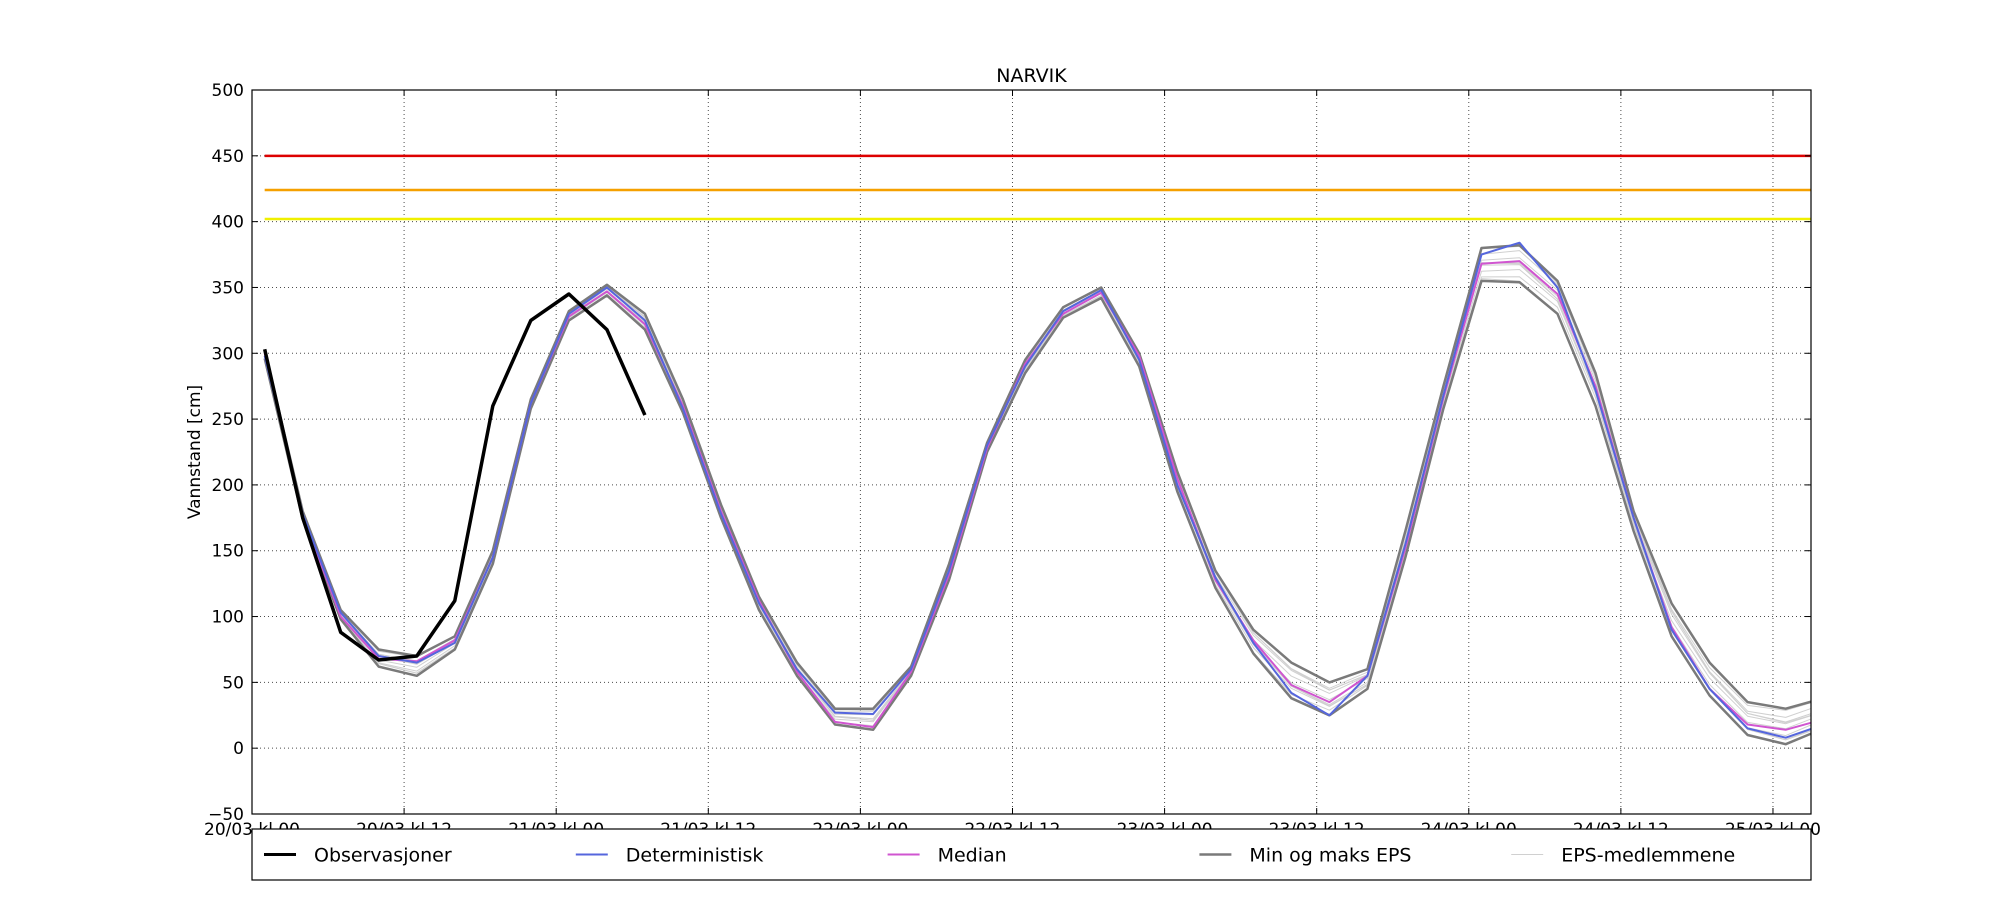 Image resolution: width=2000 pixels, height=904 pixels. Describe the element at coordinates (228, 354) in the screenshot. I see `y-tick-label: 300` at that location.